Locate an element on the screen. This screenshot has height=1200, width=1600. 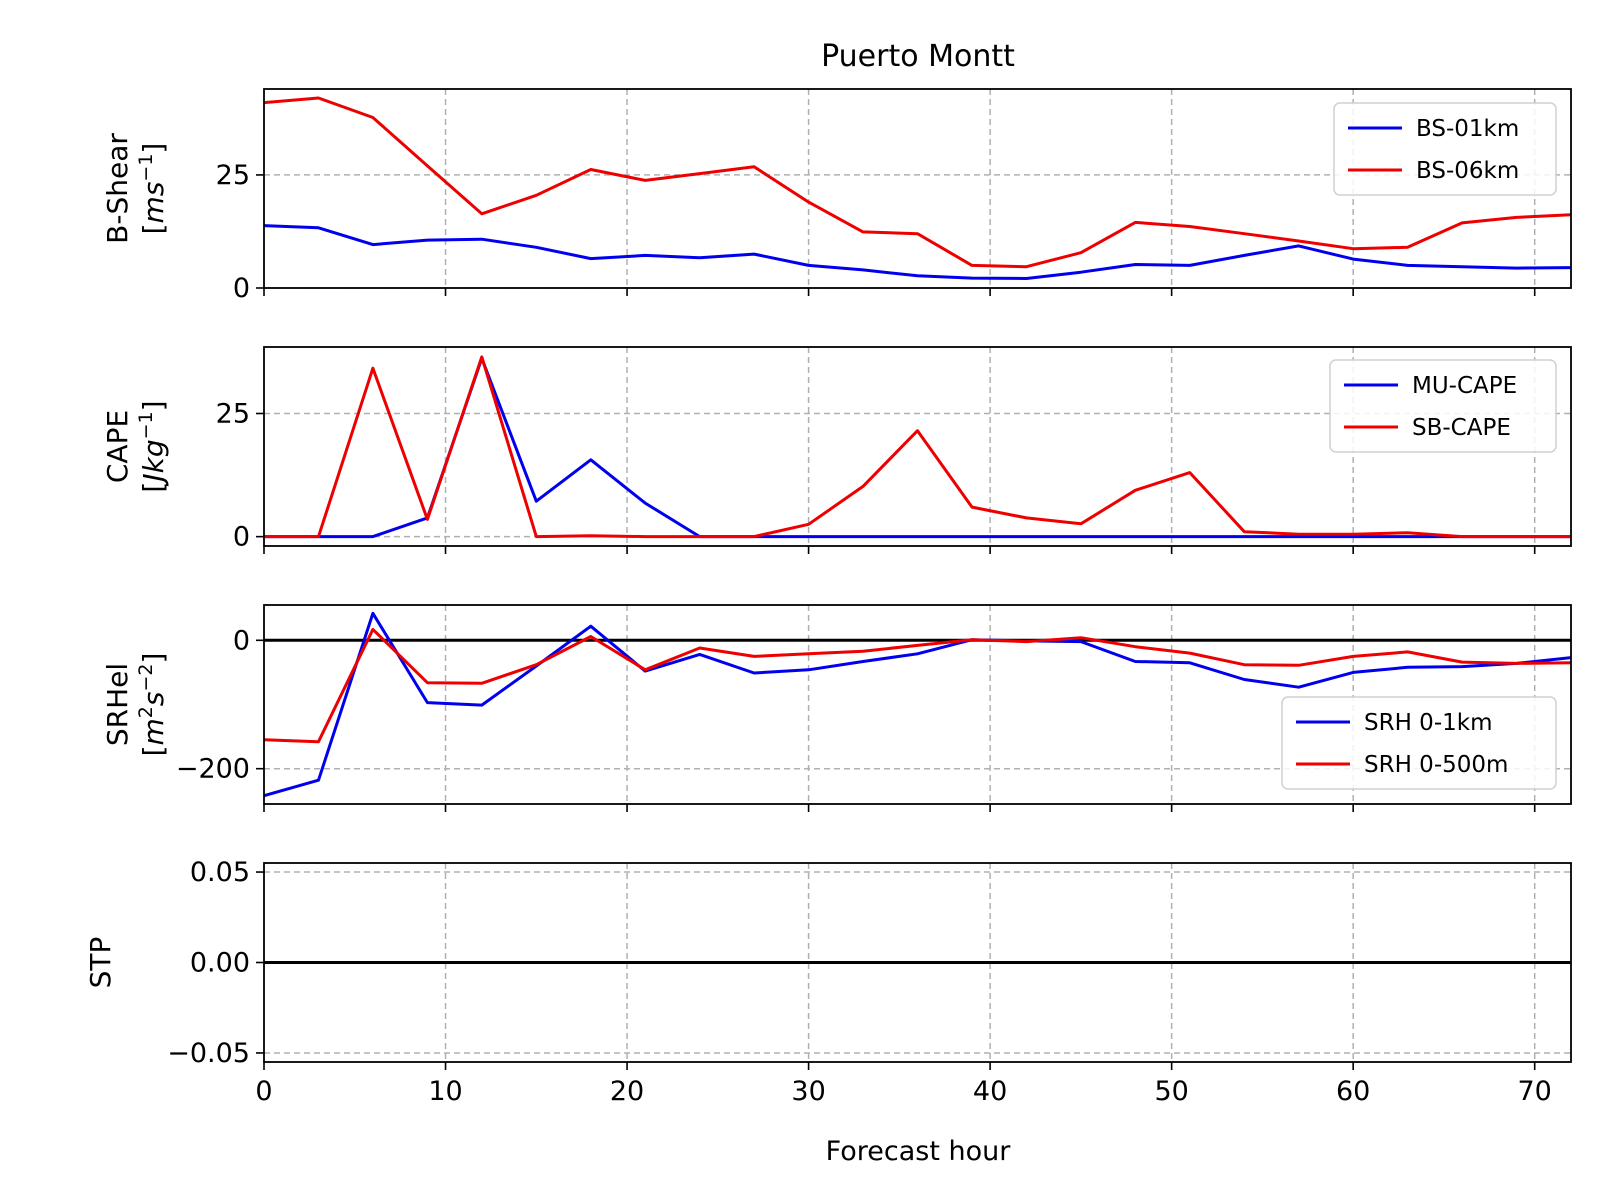
legend: SRH 0-1km SRH 0-500m is located at coordinates (1419, 743).